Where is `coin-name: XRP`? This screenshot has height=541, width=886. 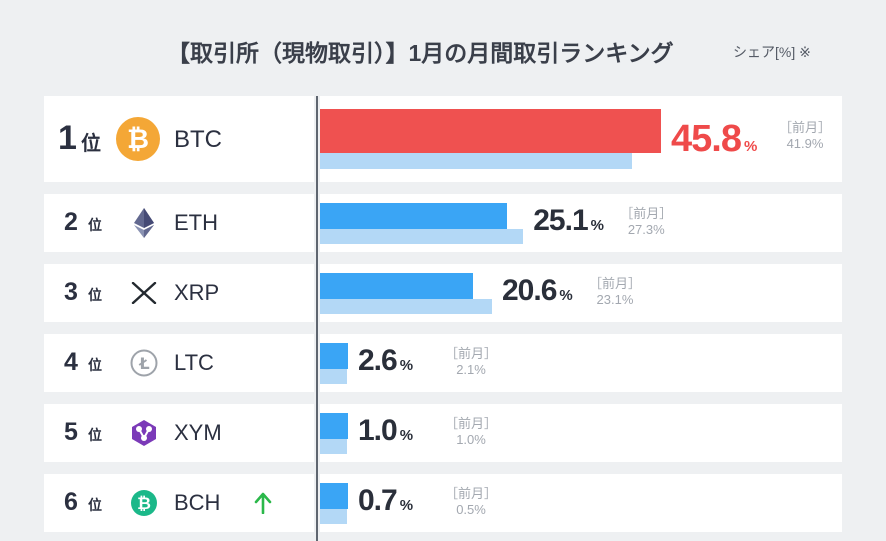 coin-name: XRP is located at coordinates (197, 292).